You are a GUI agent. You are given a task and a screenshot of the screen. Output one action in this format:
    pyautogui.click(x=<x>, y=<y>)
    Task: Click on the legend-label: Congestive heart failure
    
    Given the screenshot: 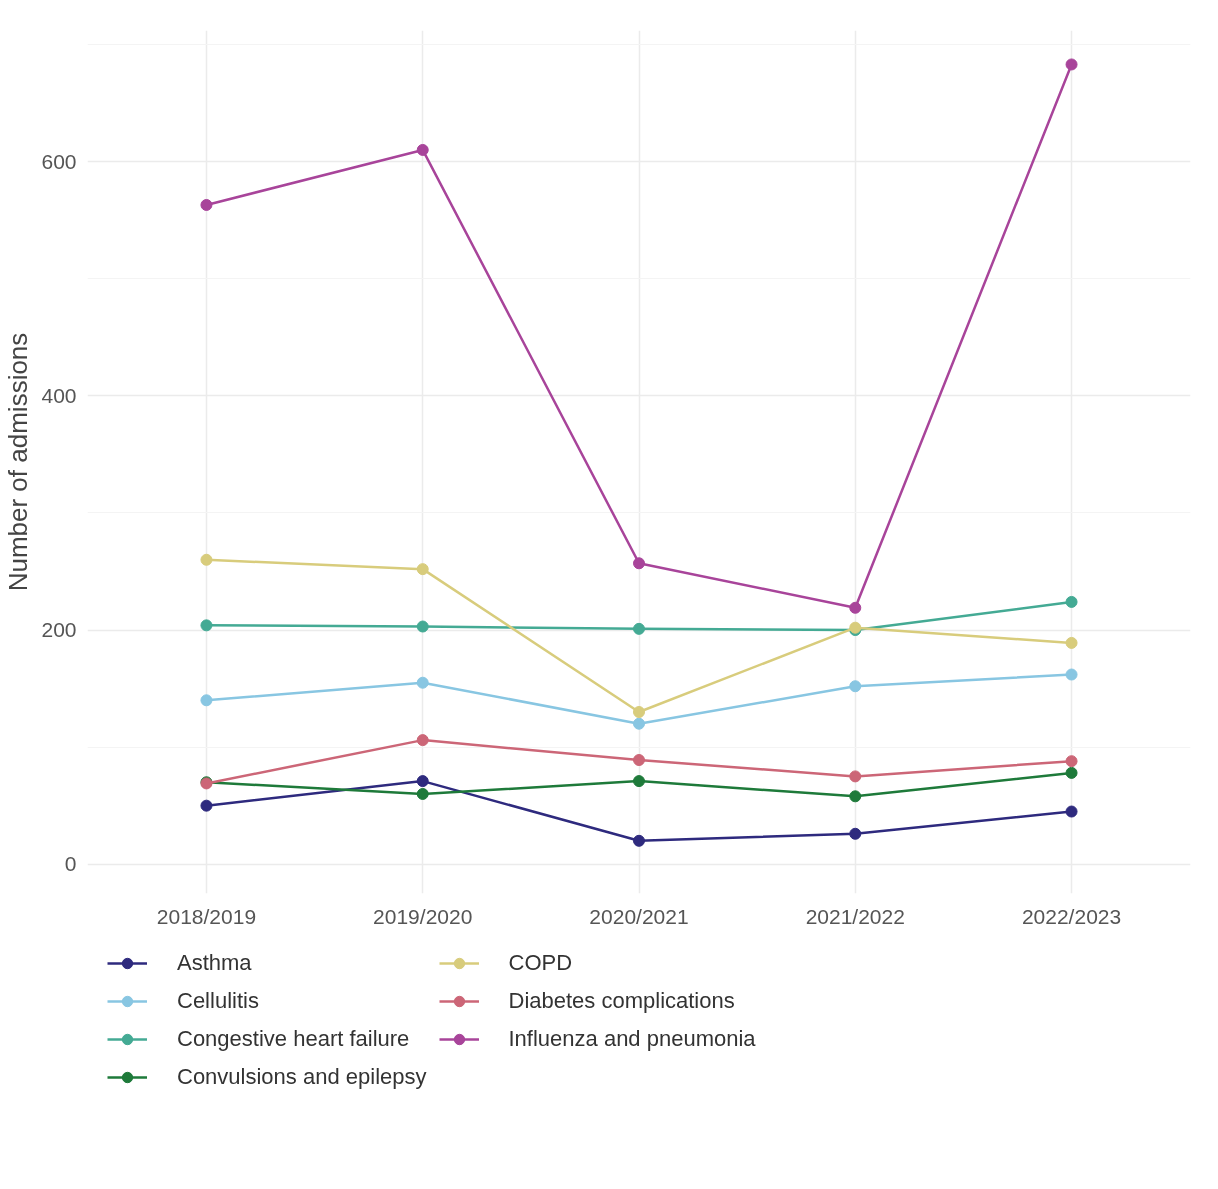 What is the action you would take?
    pyautogui.click(x=293, y=1039)
    